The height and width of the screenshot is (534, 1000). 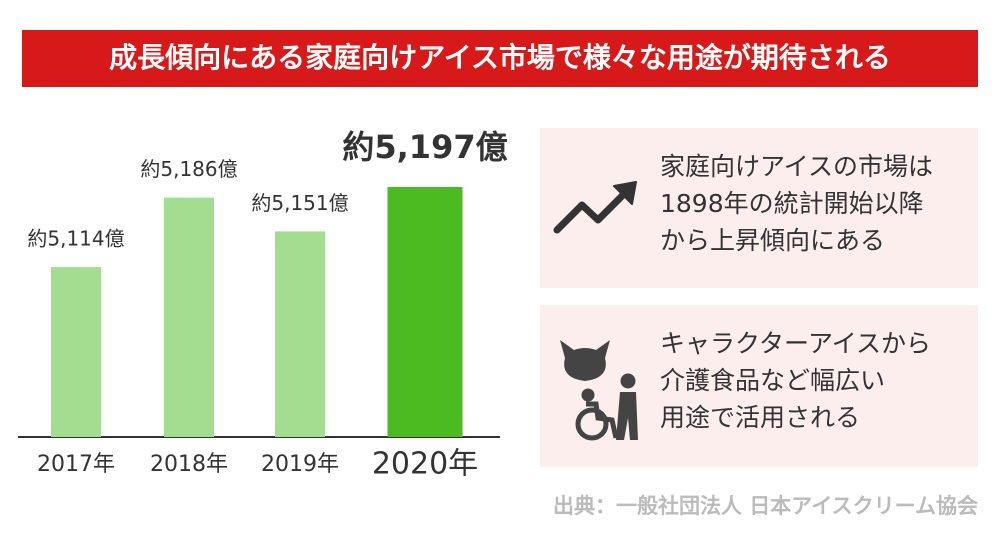 What do you see at coordinates (595, 207) in the screenshot?
I see `trend-icon` at bounding box center [595, 207].